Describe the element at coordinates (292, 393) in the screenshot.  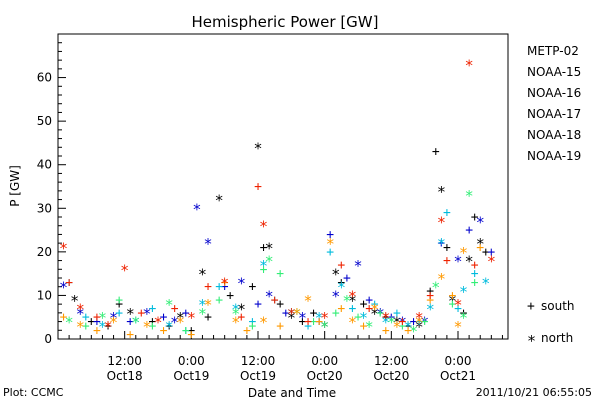
I see `x-axis-label: Date and Time` at that location.